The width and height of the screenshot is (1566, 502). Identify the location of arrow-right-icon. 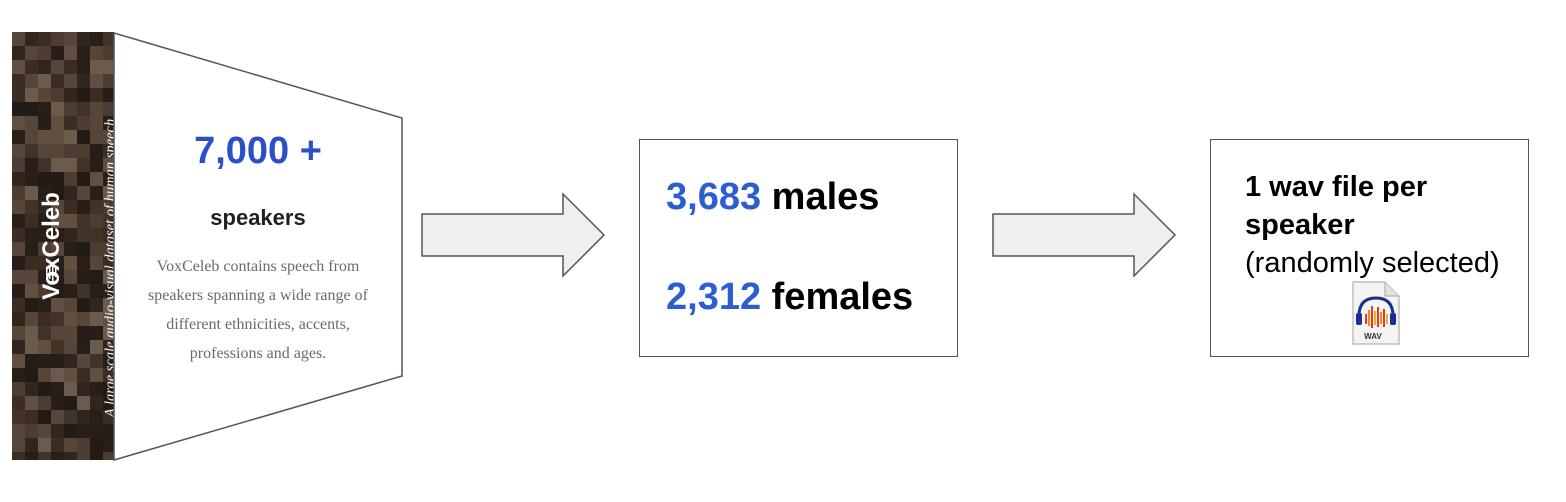
(513, 235).